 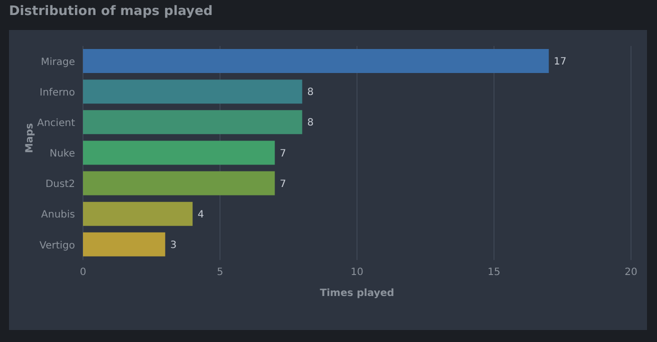 I want to click on y-tick-label: Dust2, so click(x=60, y=184).